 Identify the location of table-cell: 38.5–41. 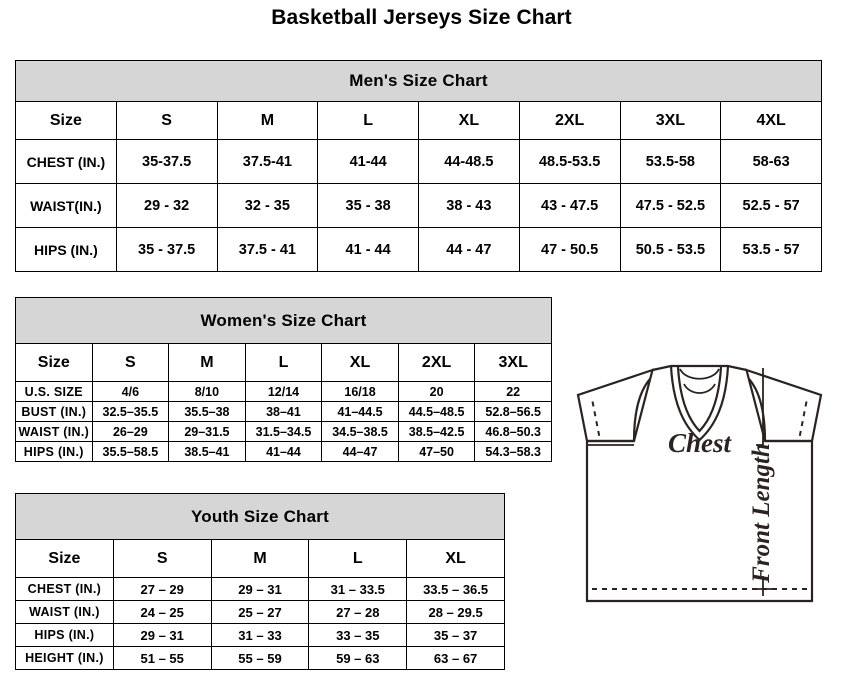
(207, 451).